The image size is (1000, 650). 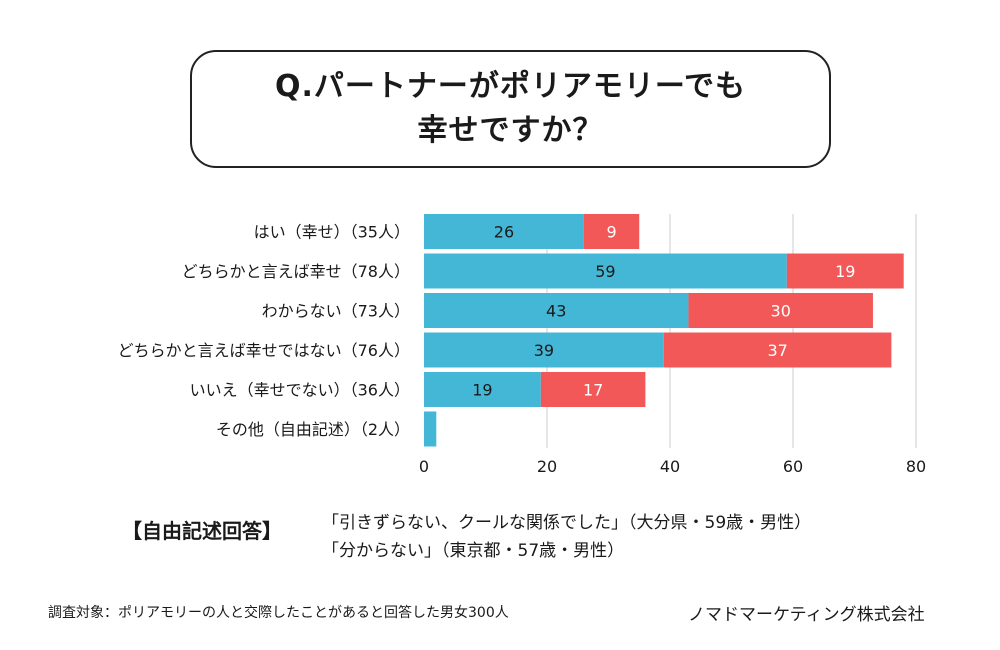 What do you see at coordinates (510, 109) in the screenshot?
I see `title-box: Q.パートナーがポリアモリーでも 幸せですか？` at bounding box center [510, 109].